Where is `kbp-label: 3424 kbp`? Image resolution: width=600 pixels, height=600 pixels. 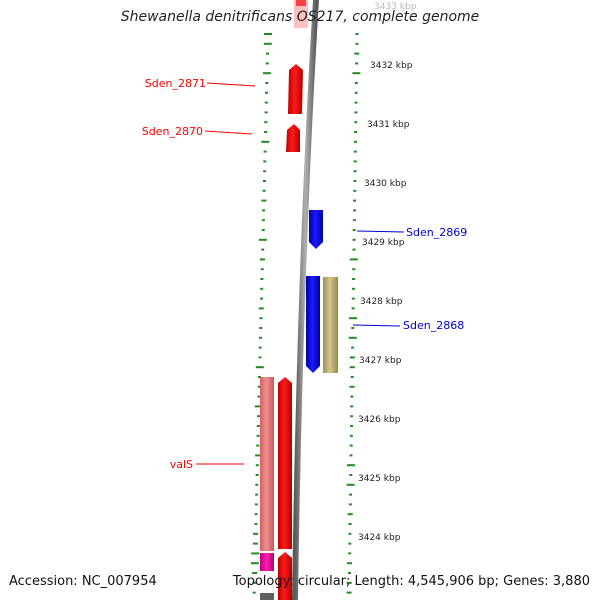
kbp-label: 3424 kbp is located at coordinates (379, 538).